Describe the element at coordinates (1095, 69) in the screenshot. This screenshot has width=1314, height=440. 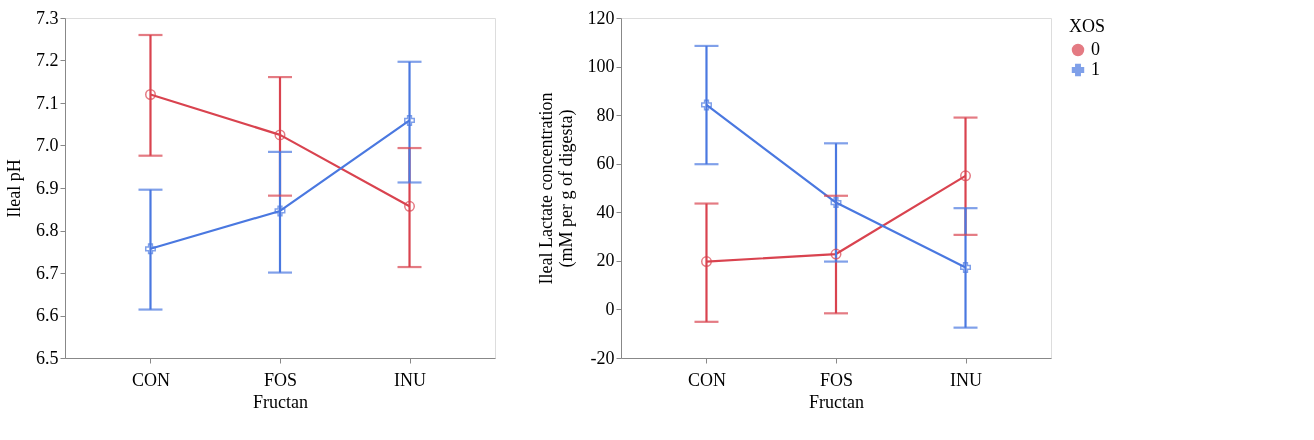
I see `legend-label: 1` at that location.